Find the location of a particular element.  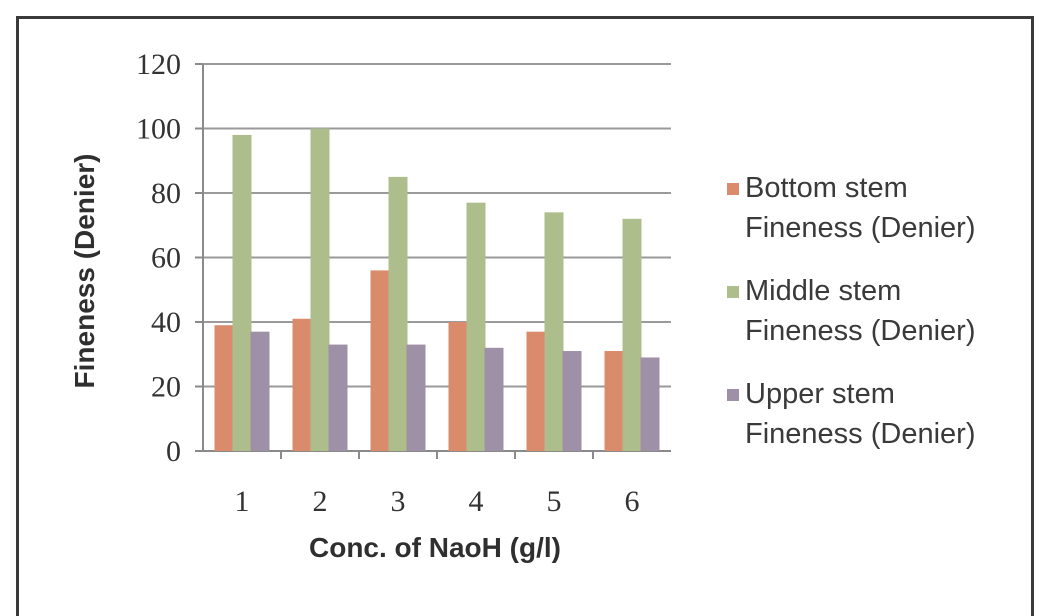

legend-label-line1: Upper stem is located at coordinates (820, 394).